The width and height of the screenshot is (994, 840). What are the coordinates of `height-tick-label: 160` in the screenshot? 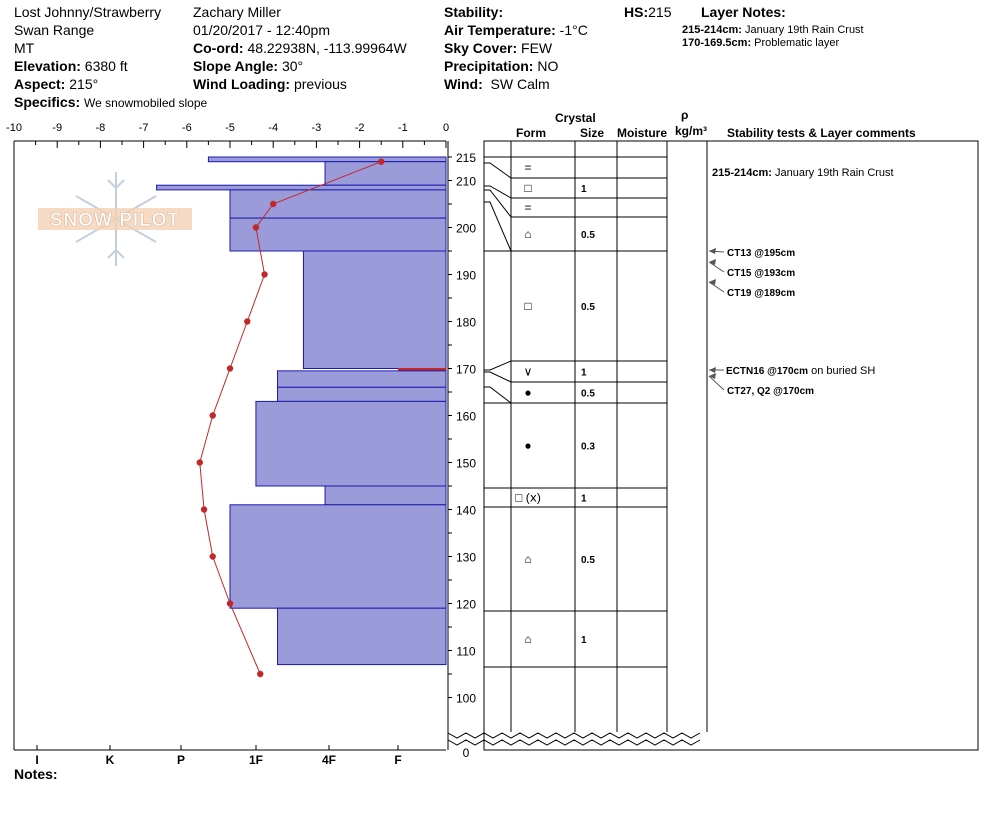 It's located at (466, 417).